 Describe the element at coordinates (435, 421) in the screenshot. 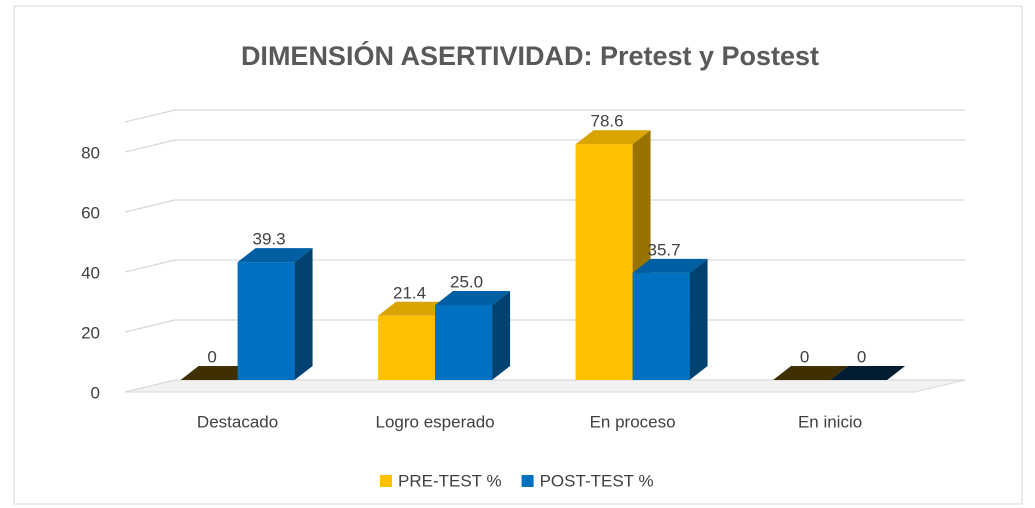

I see `x-tick-label: Logro esperado` at that location.